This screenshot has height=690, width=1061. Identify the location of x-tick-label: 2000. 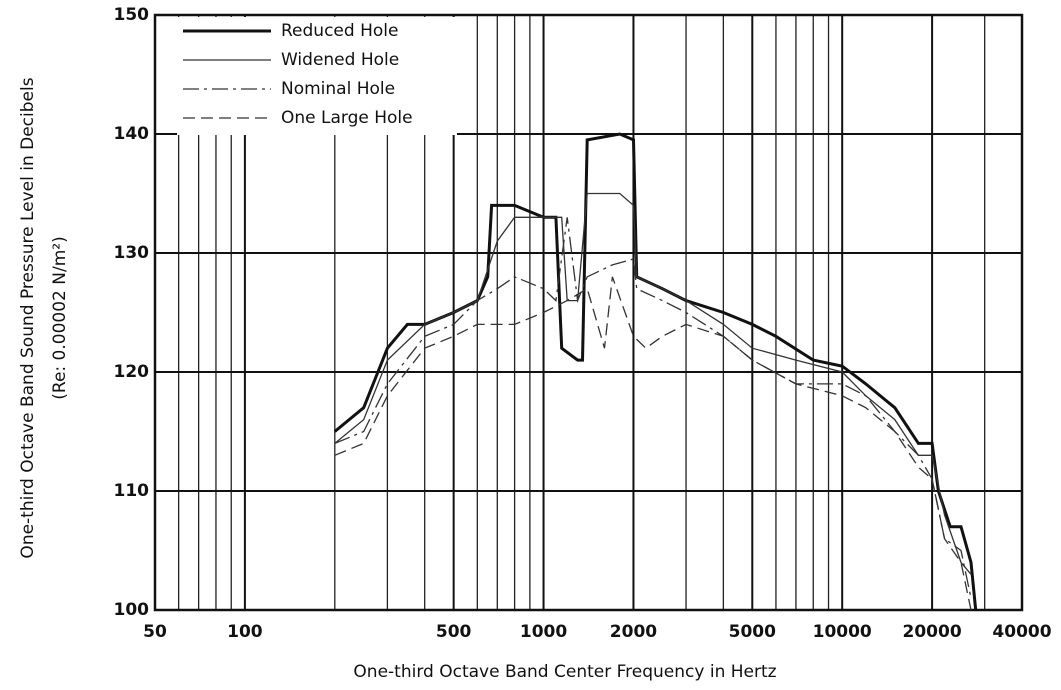
(633, 632).